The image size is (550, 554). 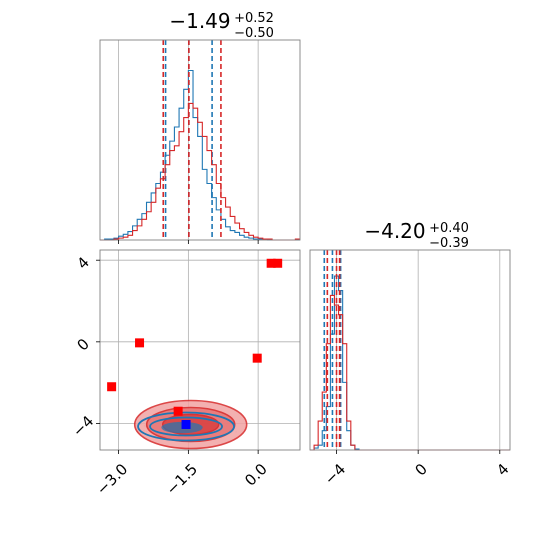 I want to click on marginal-y-frame, so click(x=410, y=350).